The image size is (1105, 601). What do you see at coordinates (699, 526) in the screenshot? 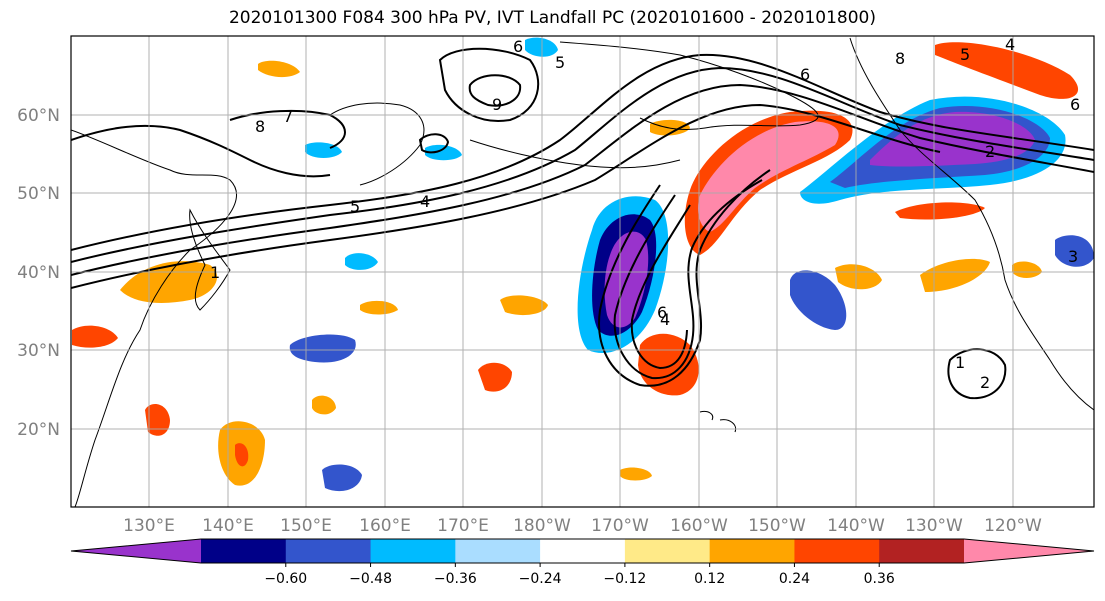
I see `lon-label-160w: 160°W` at bounding box center [699, 526].